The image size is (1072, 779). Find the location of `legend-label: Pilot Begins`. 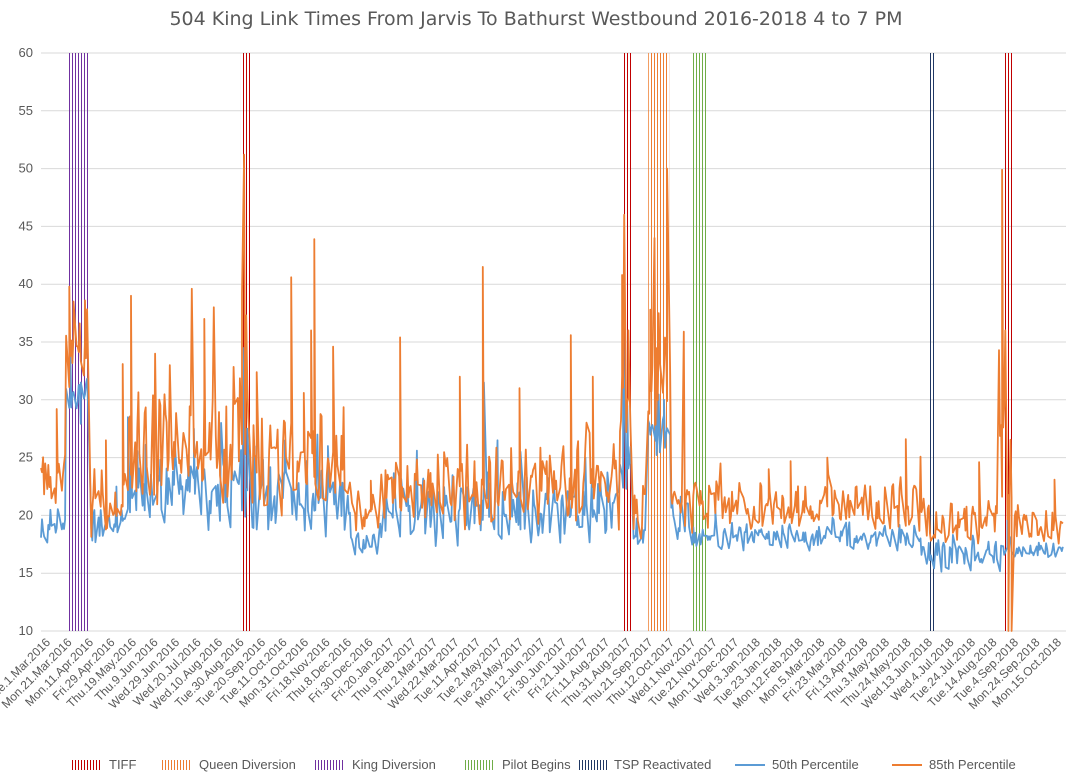

legend-label: Pilot Begins is located at coordinates (536, 764).